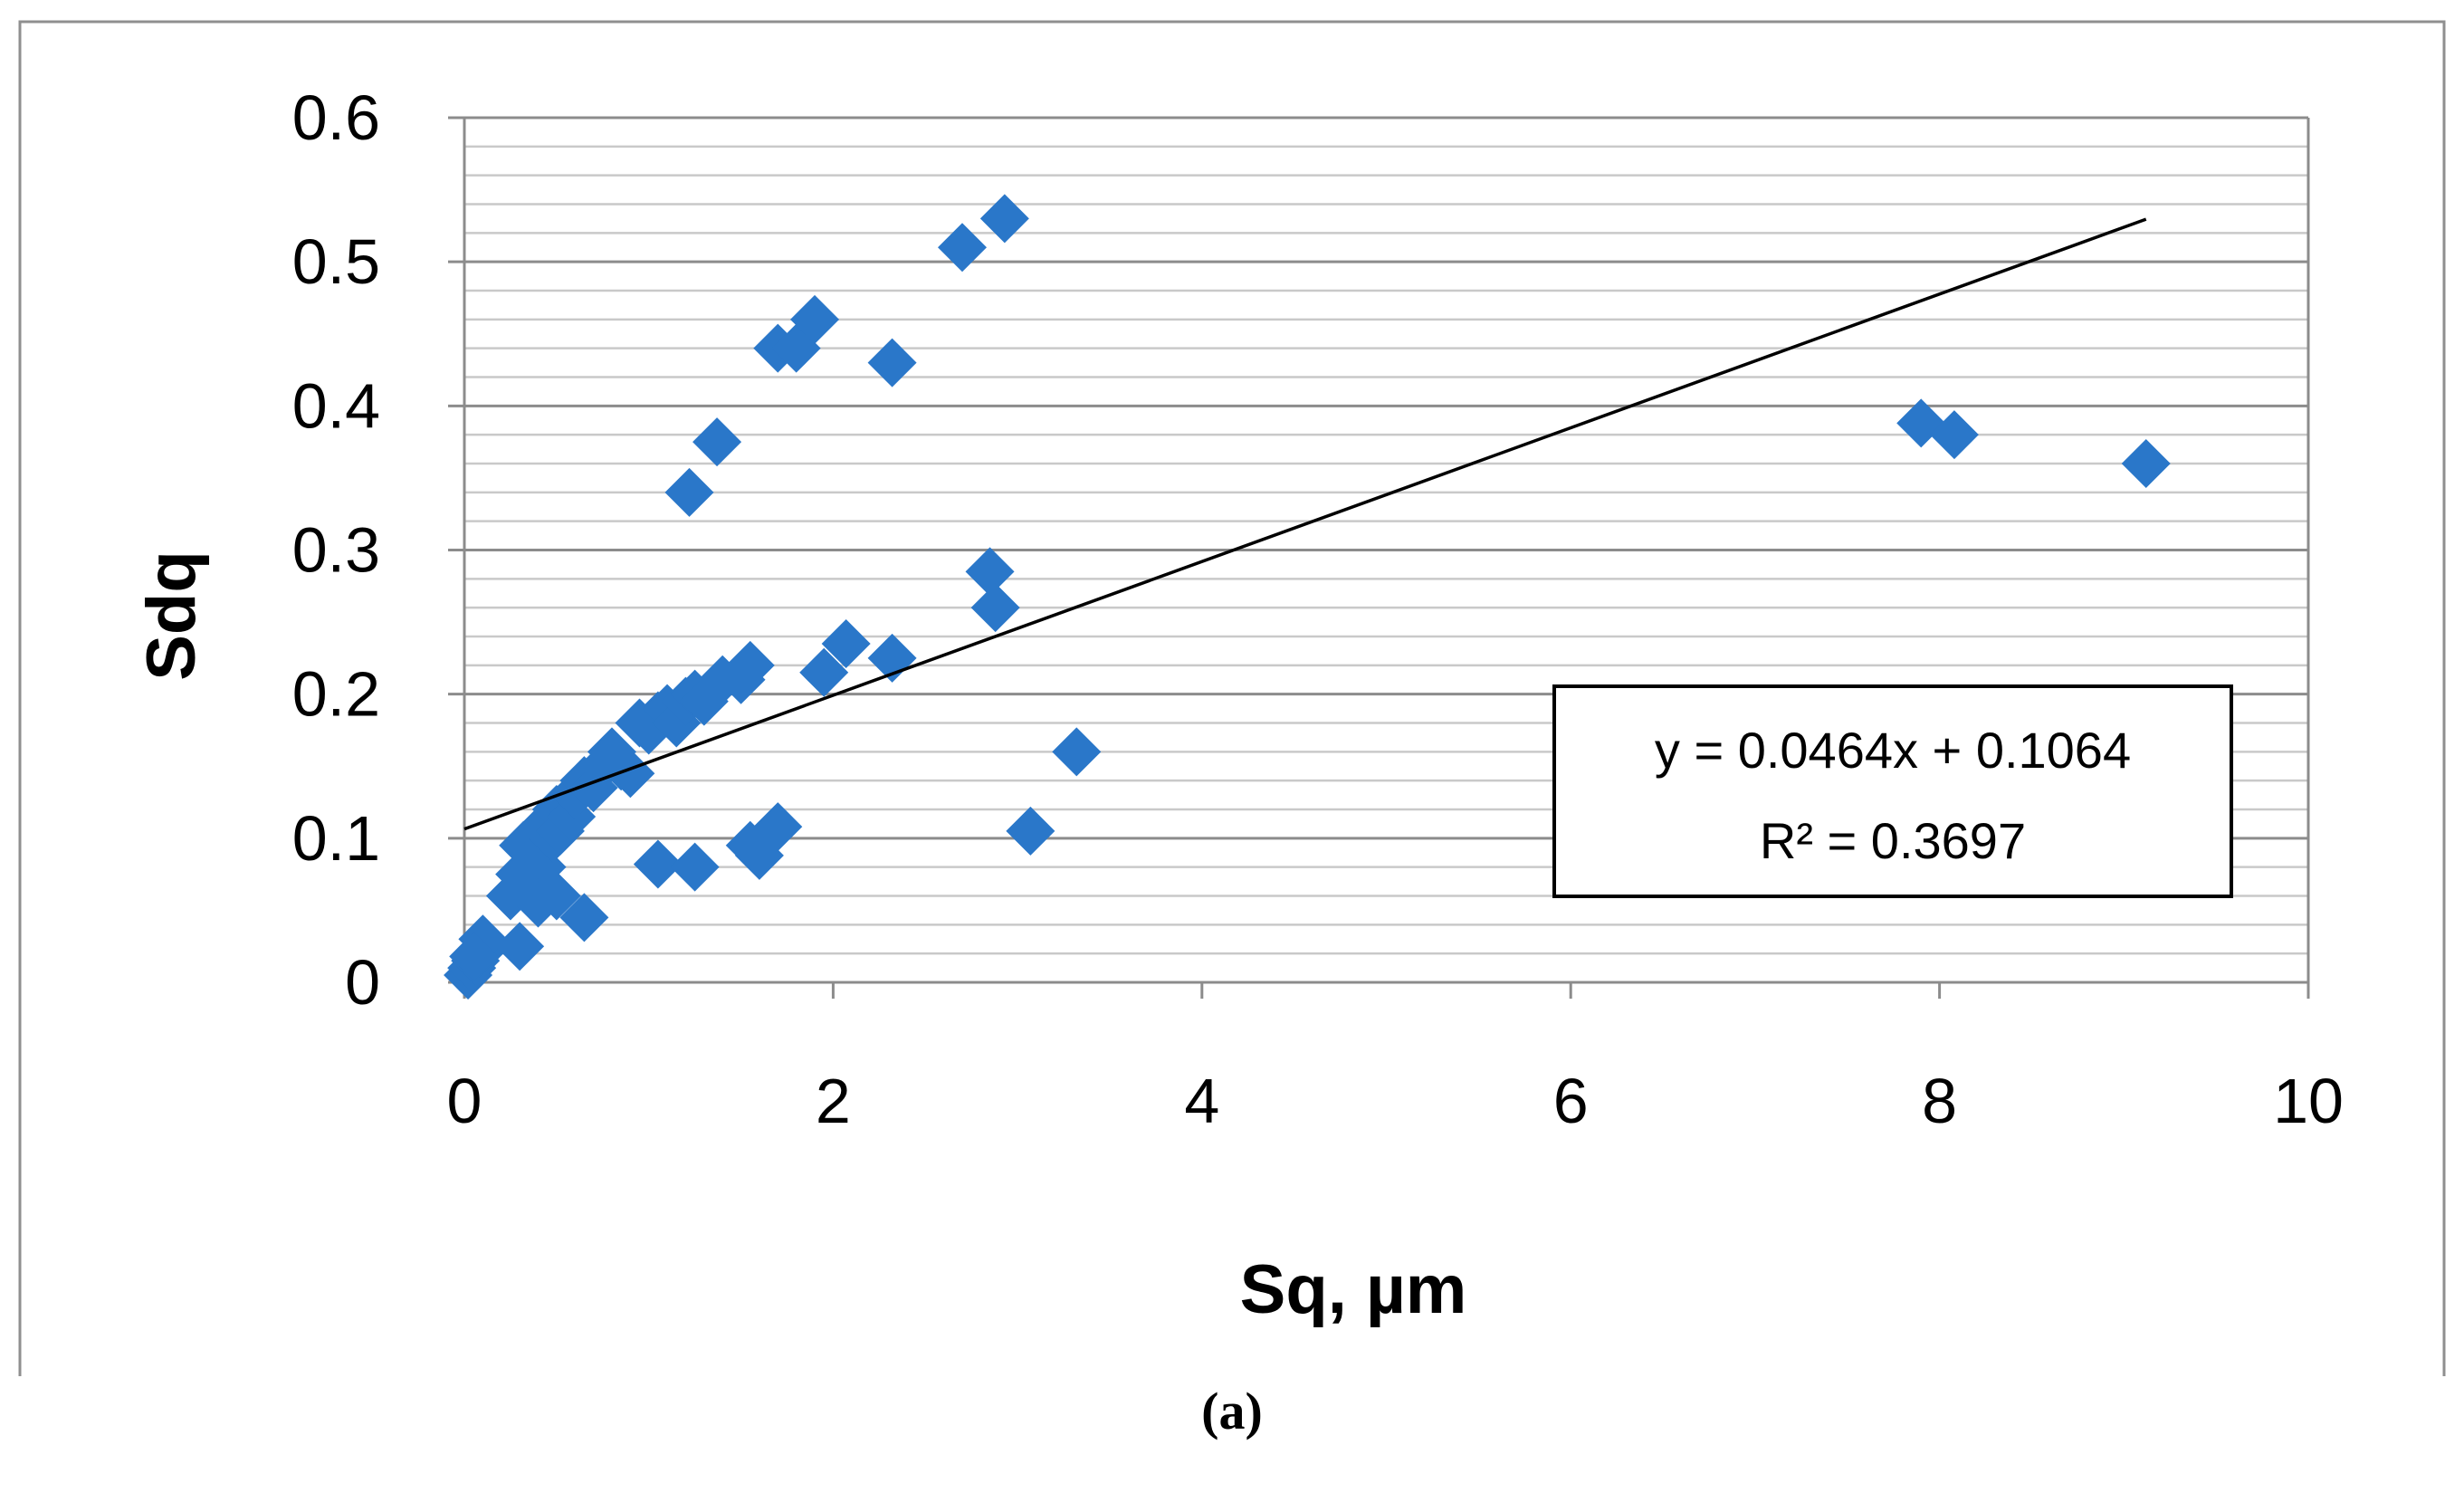 This screenshot has height=1512, width=2464. I want to click on y-tick-label: 0.3, so click(336, 550).